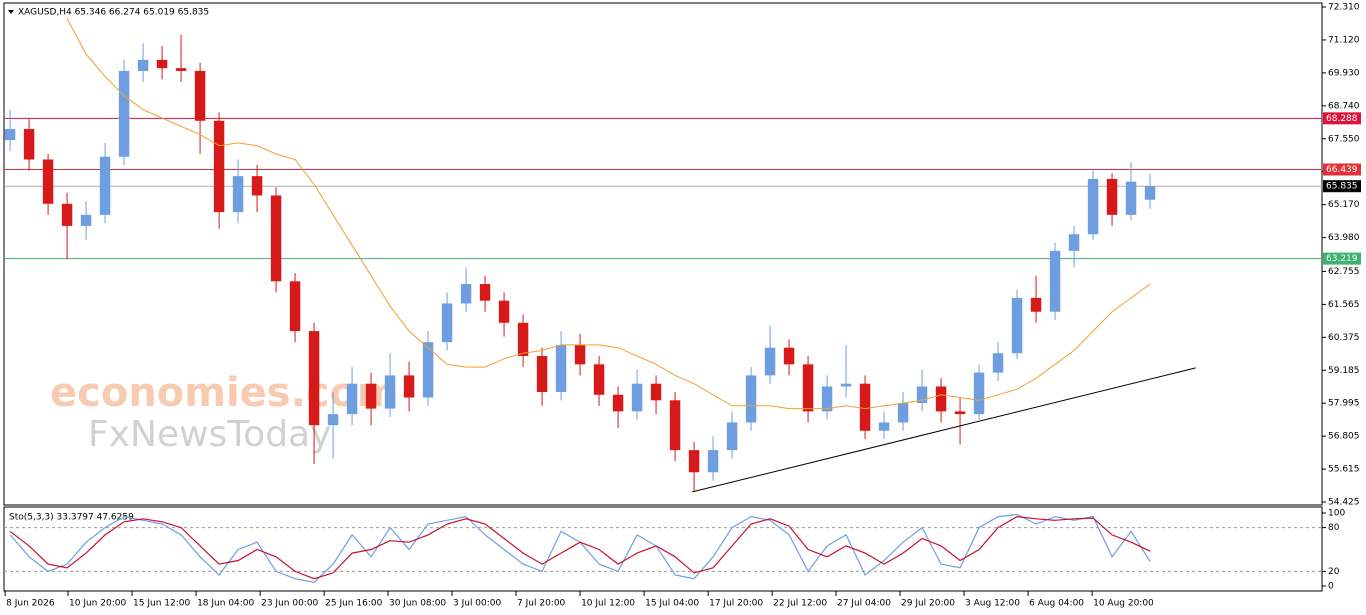  What do you see at coordinates (992, 604) in the screenshot?
I see `x-tick-label: 3 Aug 12:00` at bounding box center [992, 604].